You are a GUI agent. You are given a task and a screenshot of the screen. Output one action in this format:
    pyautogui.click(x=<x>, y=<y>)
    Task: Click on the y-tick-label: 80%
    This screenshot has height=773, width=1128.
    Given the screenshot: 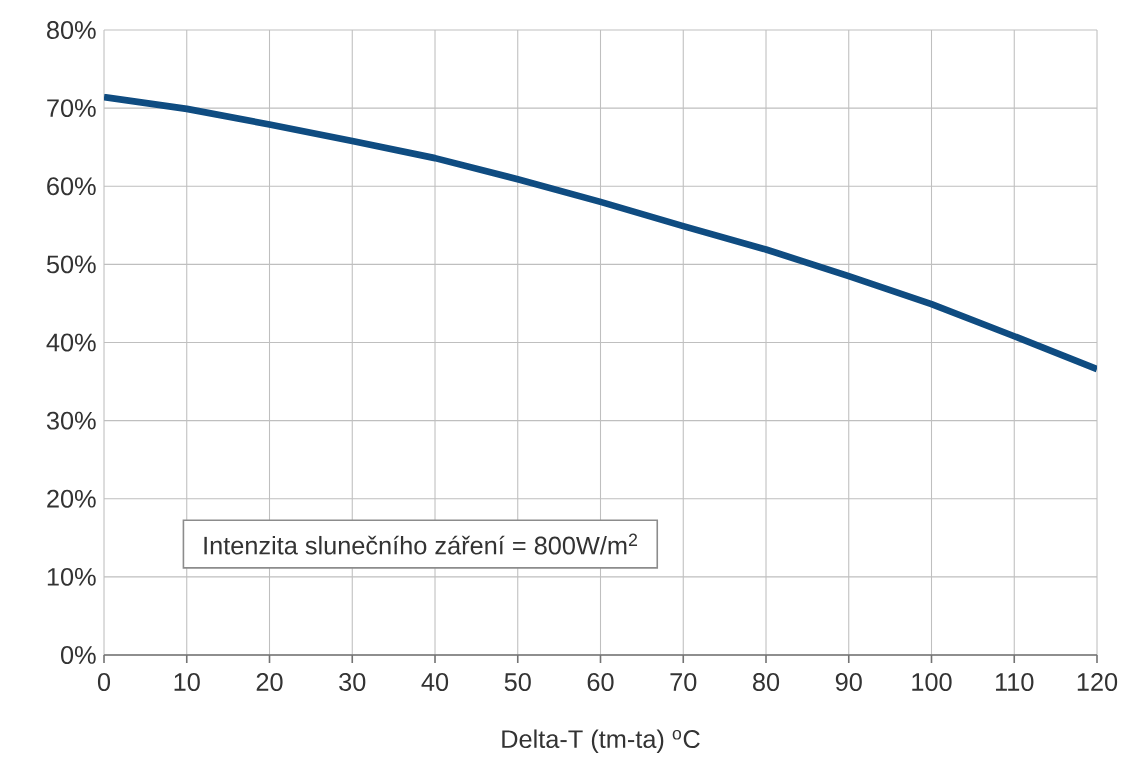 What is the action you would take?
    pyautogui.click(x=71, y=30)
    